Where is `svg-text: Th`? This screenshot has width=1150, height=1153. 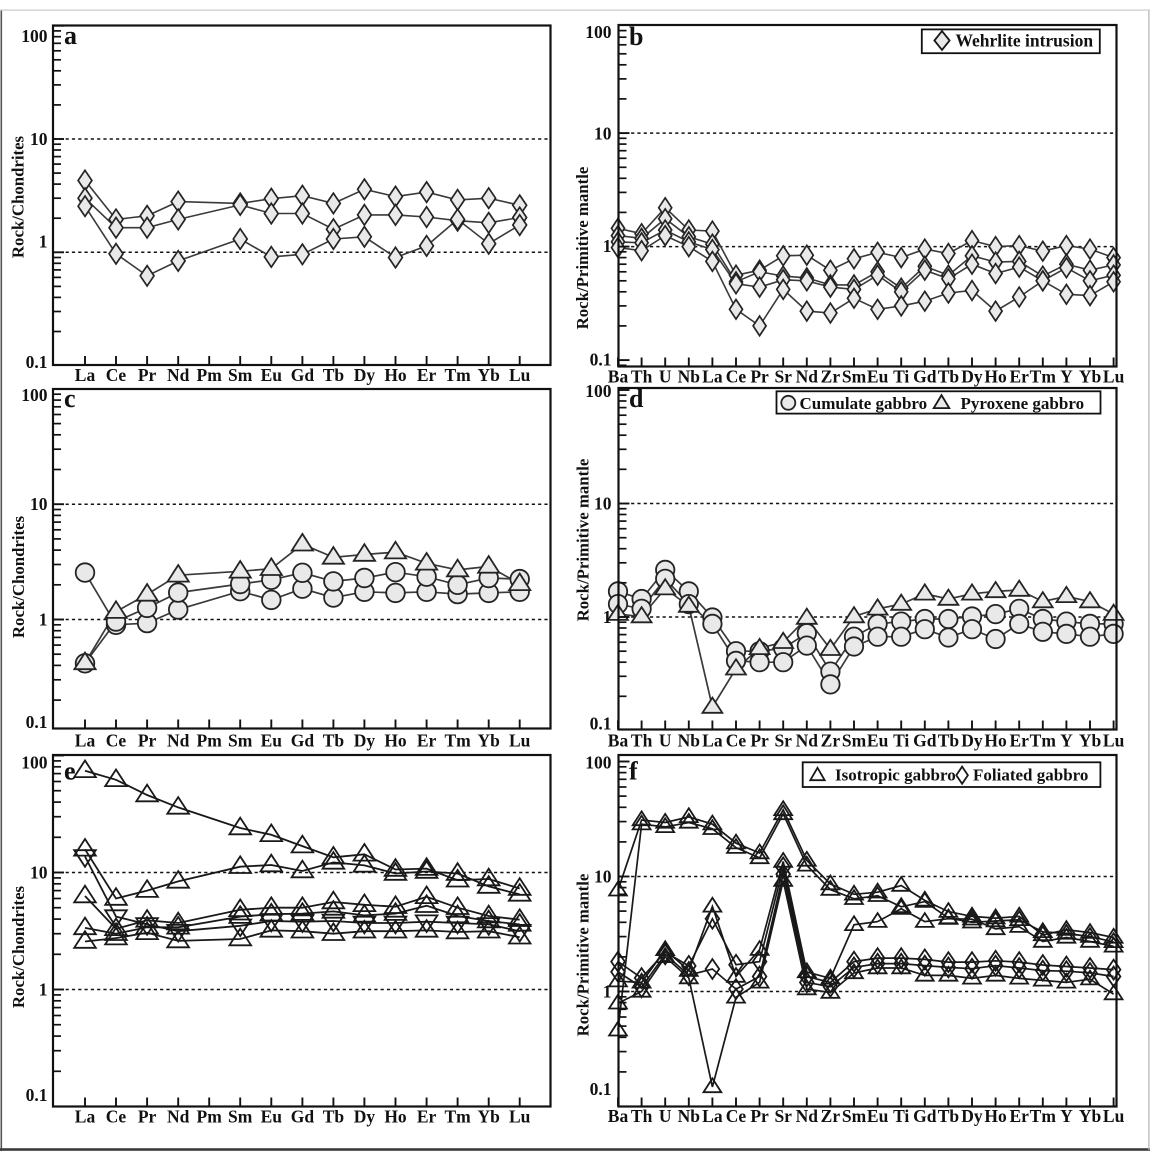 svg-text: Th is located at coordinates (642, 377).